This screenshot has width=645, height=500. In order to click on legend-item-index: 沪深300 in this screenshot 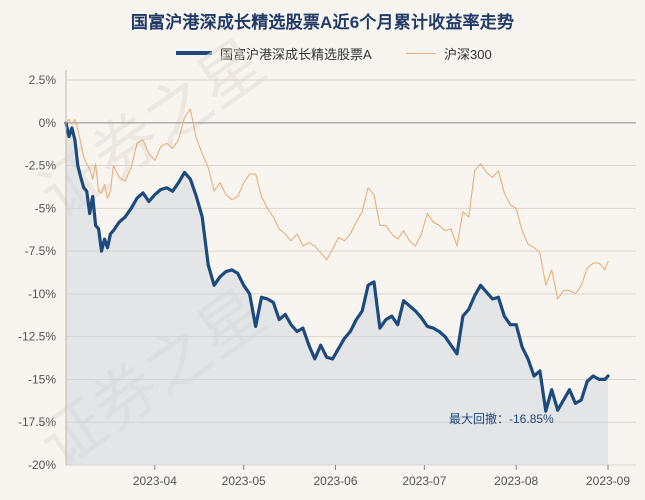, I will do `click(449, 53)`.